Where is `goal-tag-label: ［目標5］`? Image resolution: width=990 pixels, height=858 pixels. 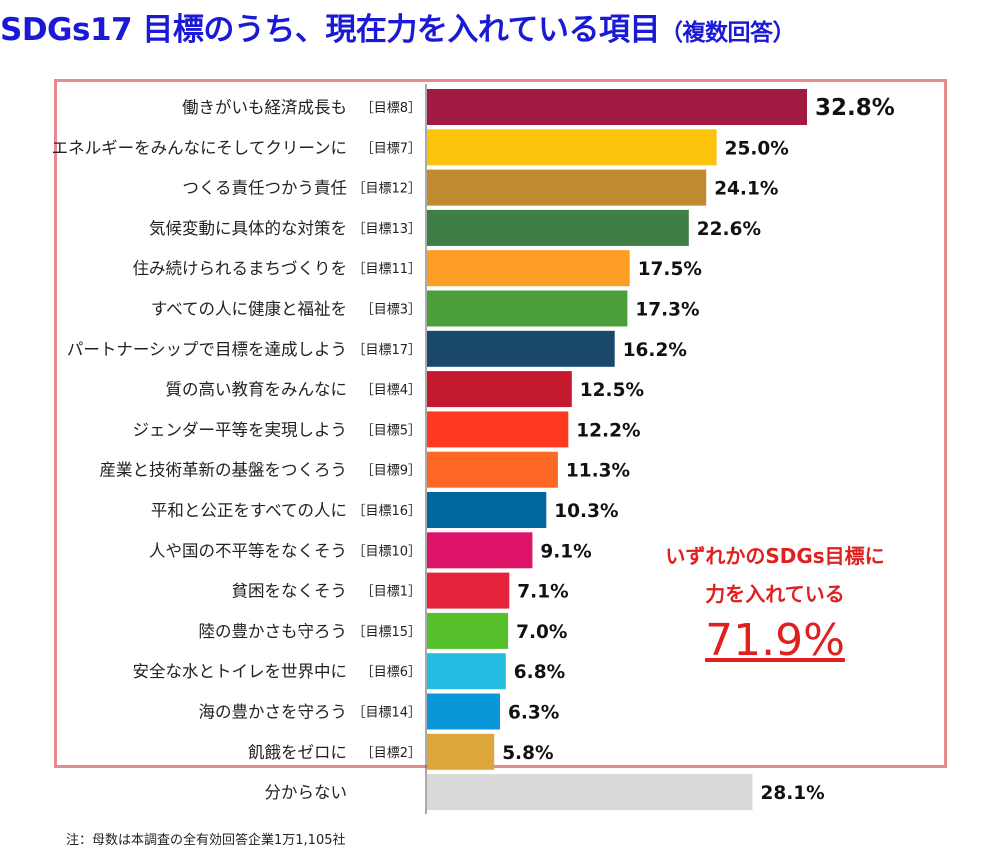 goal-tag-label: ［目標5］ is located at coordinates (391, 430).